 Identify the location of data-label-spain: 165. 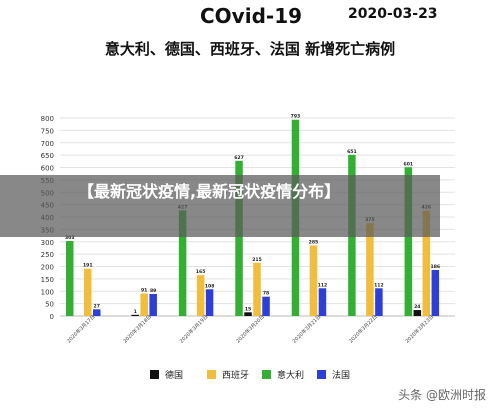
(201, 272).